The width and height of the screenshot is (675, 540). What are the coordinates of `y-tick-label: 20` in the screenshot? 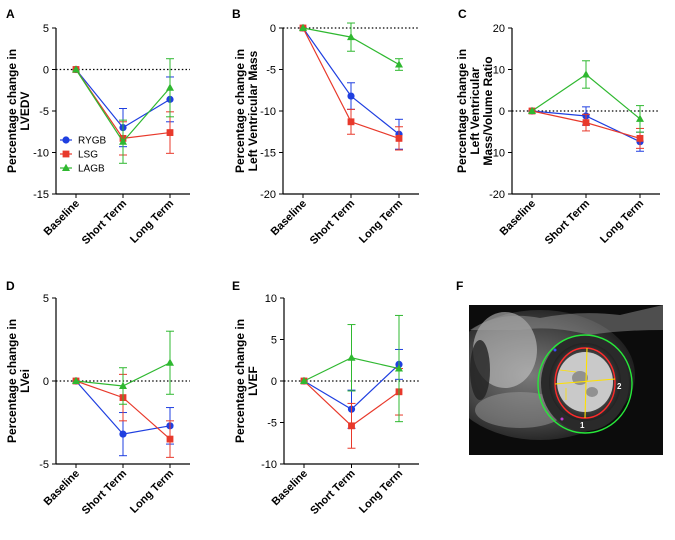 It's located at (499, 29).